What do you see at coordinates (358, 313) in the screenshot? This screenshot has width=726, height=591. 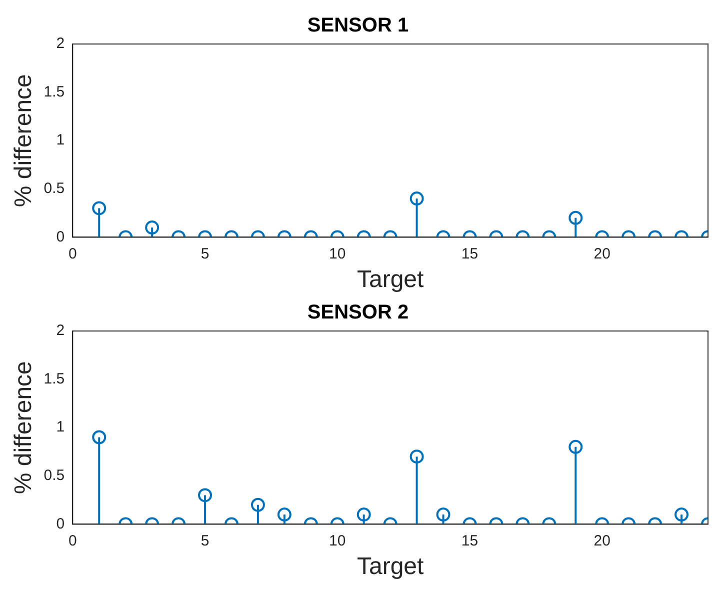 I see `chart-title: SENSOR 2` at bounding box center [358, 313].